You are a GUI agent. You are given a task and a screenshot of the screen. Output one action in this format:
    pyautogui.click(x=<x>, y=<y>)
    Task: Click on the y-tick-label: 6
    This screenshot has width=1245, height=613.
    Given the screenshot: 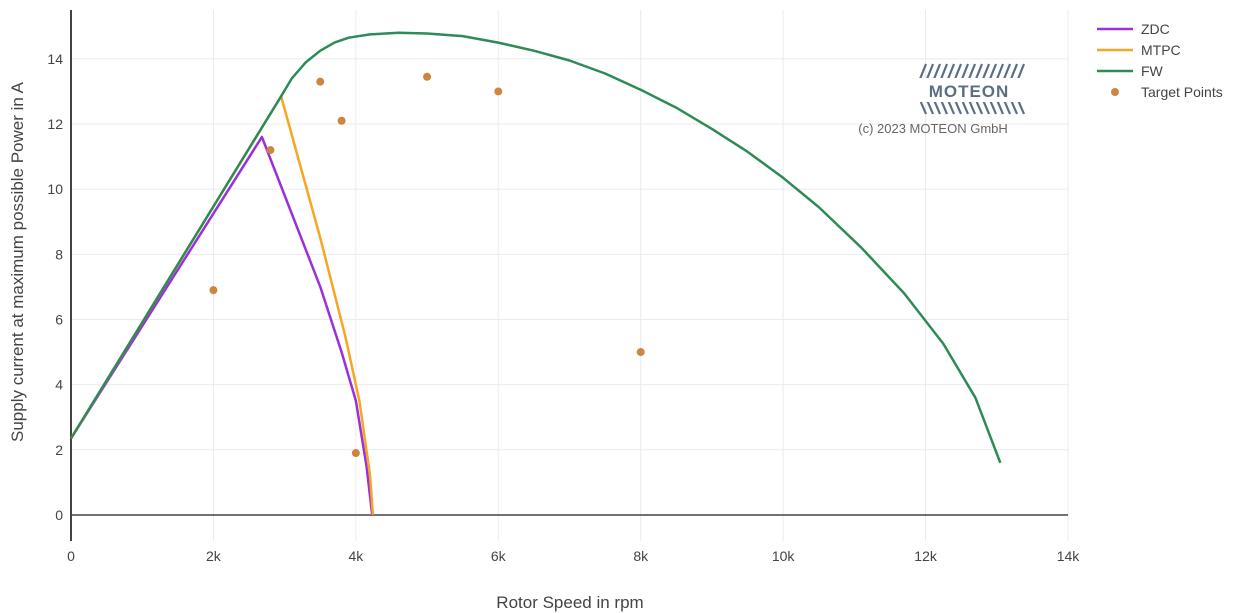 What is the action you would take?
    pyautogui.click(x=59, y=319)
    